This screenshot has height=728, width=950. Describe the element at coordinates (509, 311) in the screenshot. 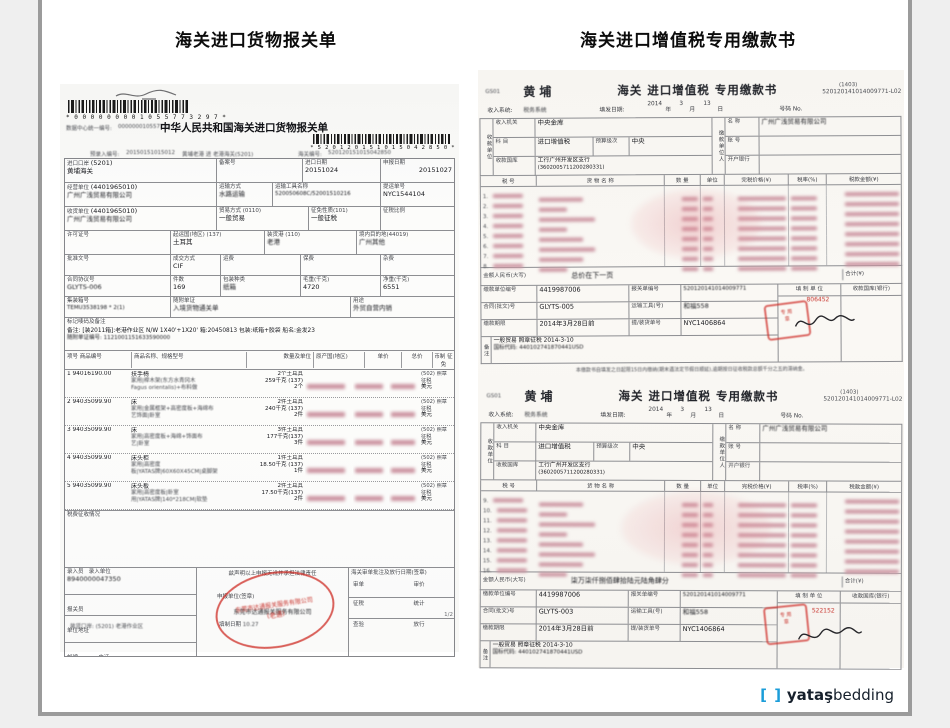

I see `cert1-contract-label: 合同(批文)号` at that location.